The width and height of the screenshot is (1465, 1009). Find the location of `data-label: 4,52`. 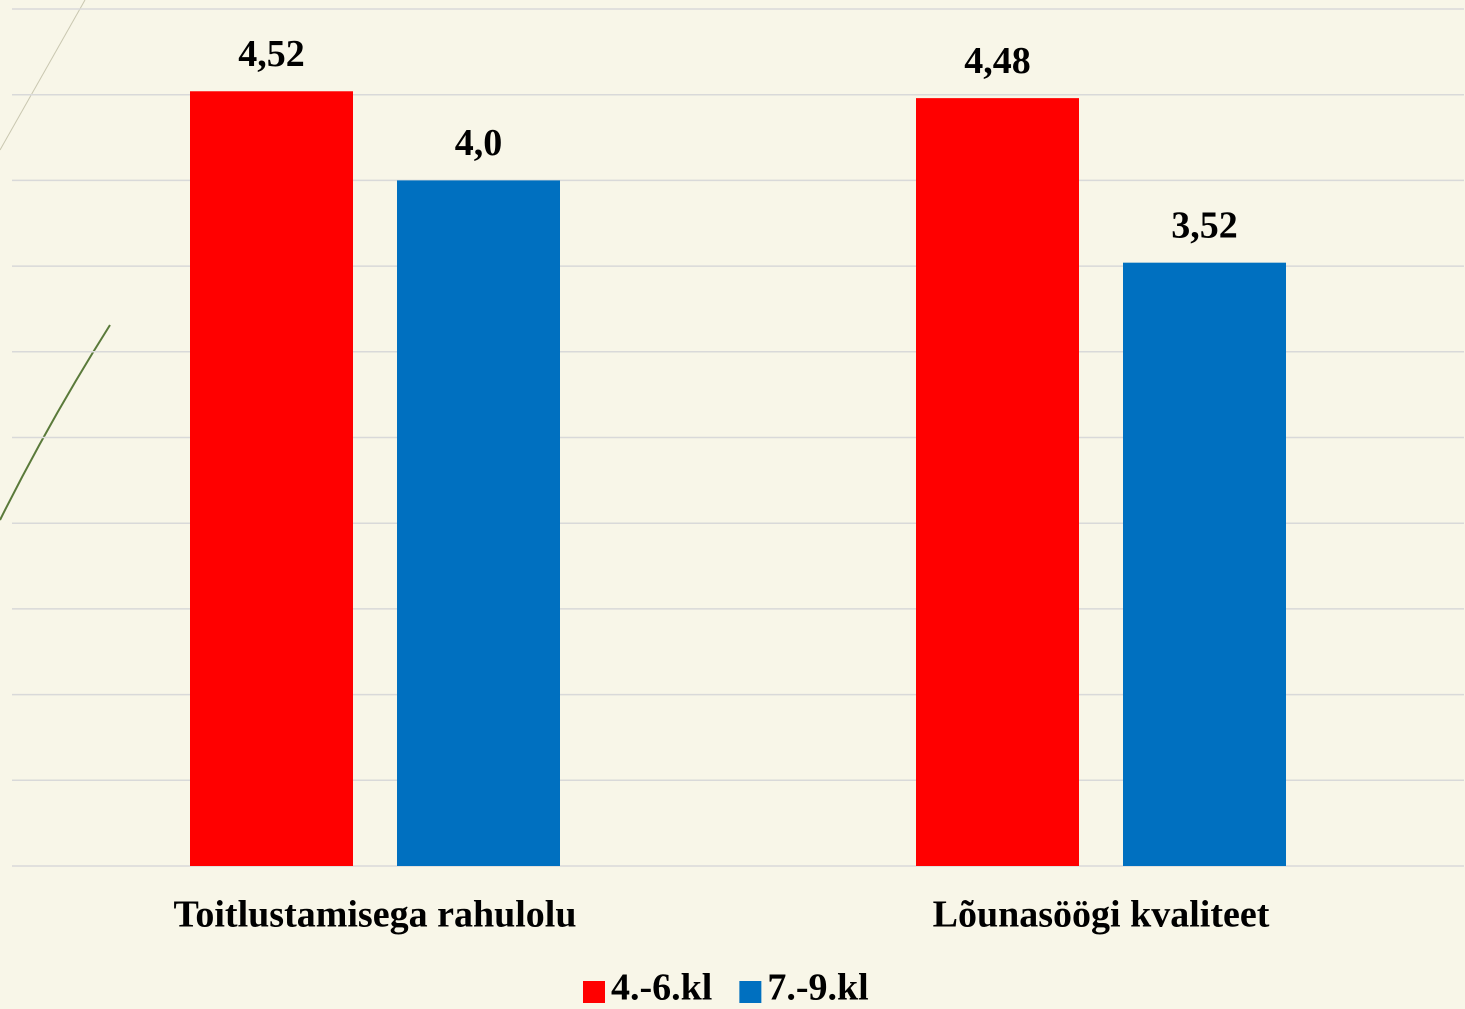

data-label: 4,52 is located at coordinates (271, 54).